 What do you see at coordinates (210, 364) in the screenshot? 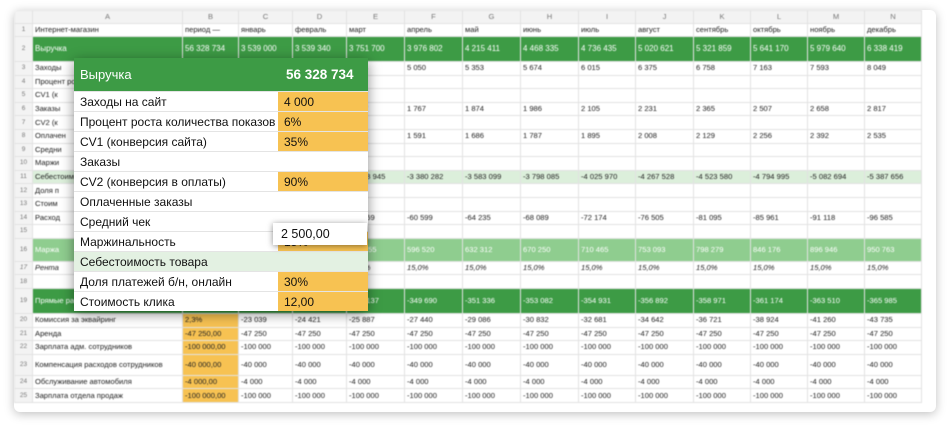
I see `cell: -40 000,00` at bounding box center [210, 364].